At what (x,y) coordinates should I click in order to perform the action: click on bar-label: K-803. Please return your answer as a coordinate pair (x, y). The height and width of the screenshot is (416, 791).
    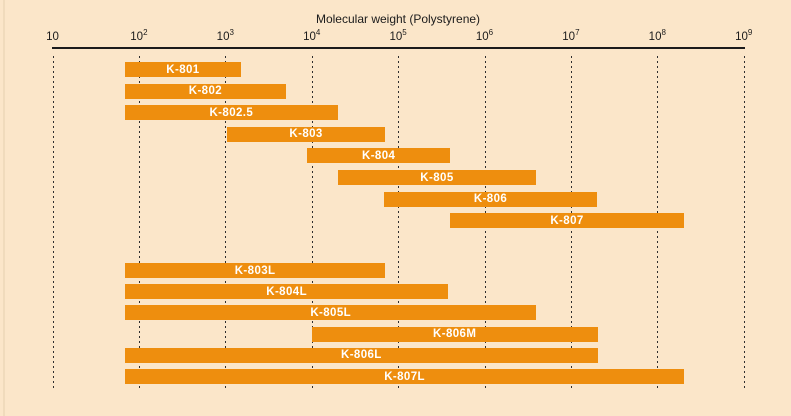
    Looking at the image, I should click on (306, 134).